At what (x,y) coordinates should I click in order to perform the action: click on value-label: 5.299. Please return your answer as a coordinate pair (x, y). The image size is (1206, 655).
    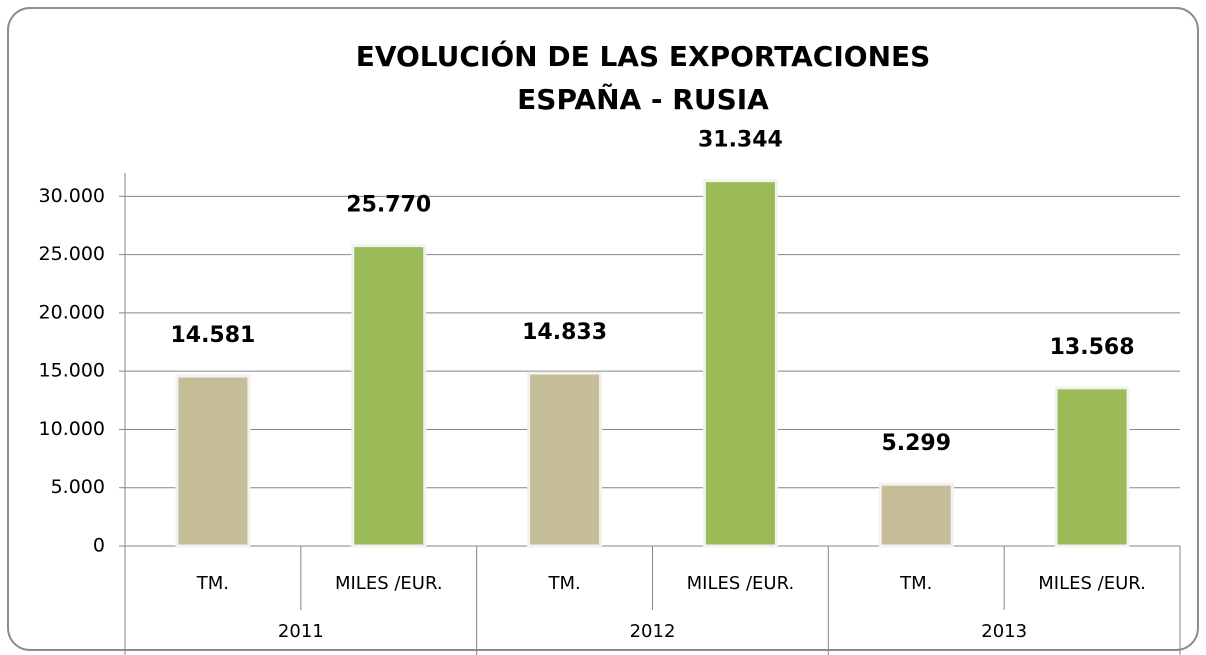
    Looking at the image, I should click on (916, 443).